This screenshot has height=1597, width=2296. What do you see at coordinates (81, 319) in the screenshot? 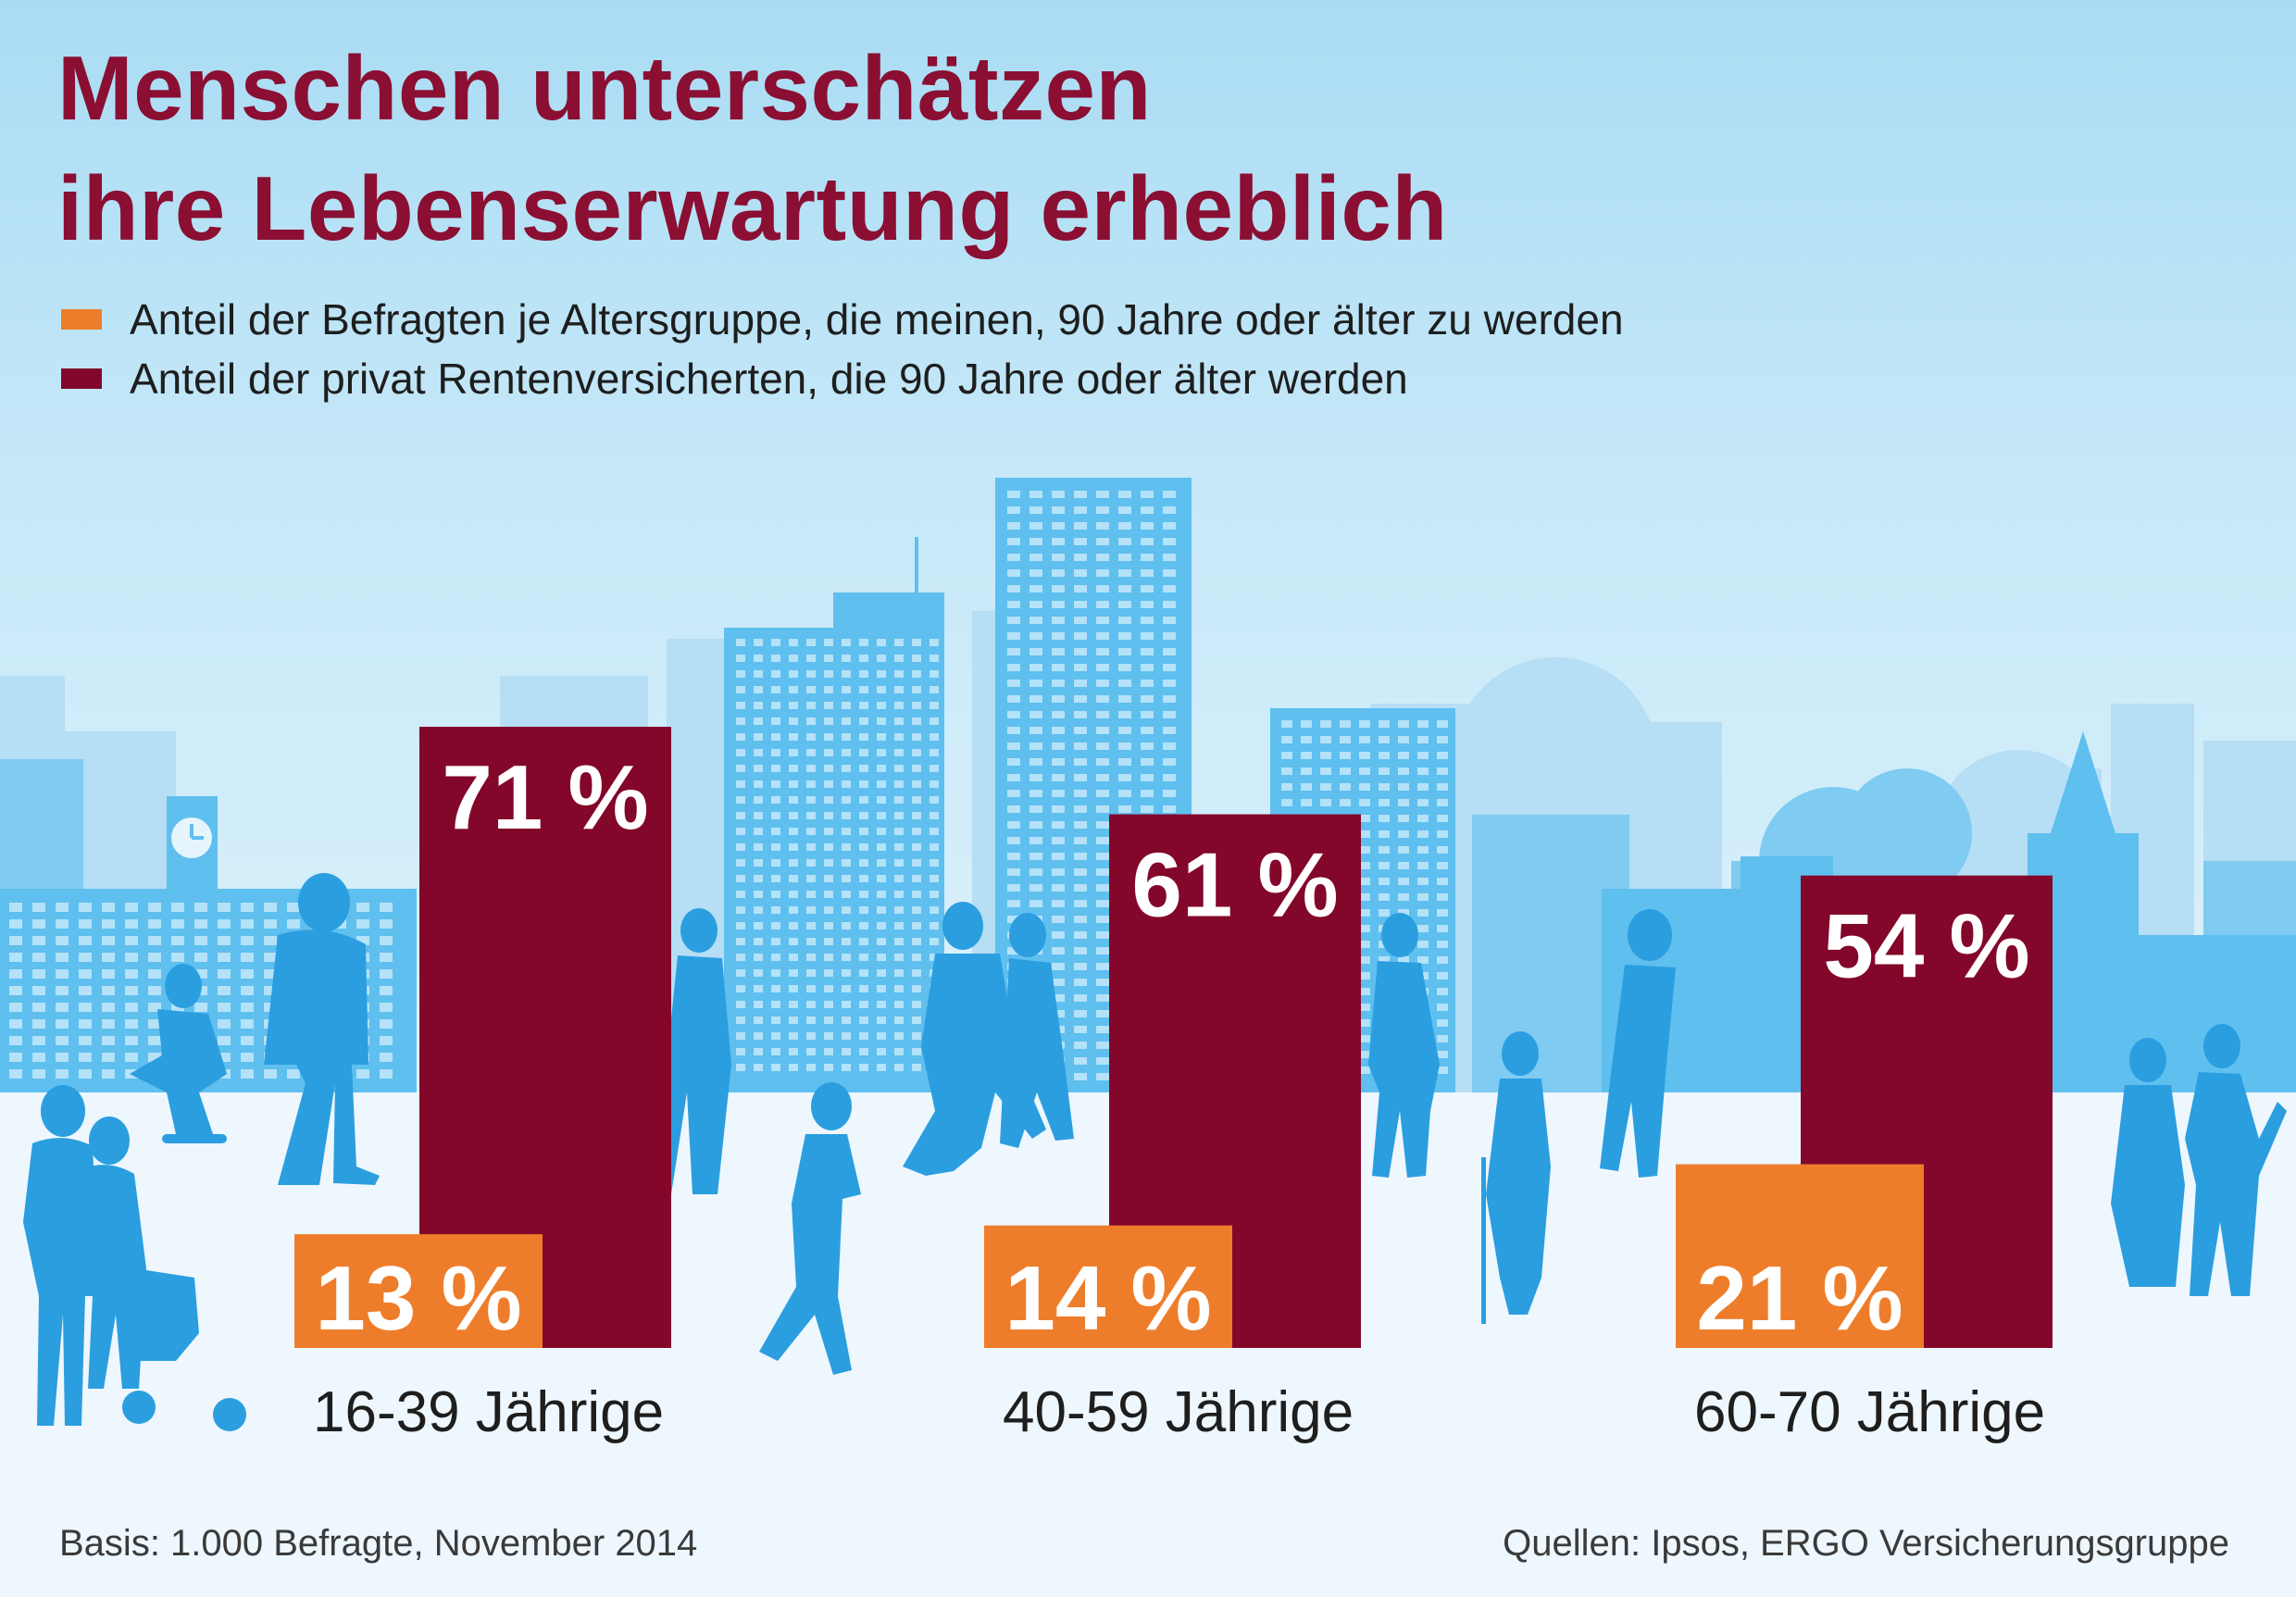
I see `legend-swatch-orange` at bounding box center [81, 319].